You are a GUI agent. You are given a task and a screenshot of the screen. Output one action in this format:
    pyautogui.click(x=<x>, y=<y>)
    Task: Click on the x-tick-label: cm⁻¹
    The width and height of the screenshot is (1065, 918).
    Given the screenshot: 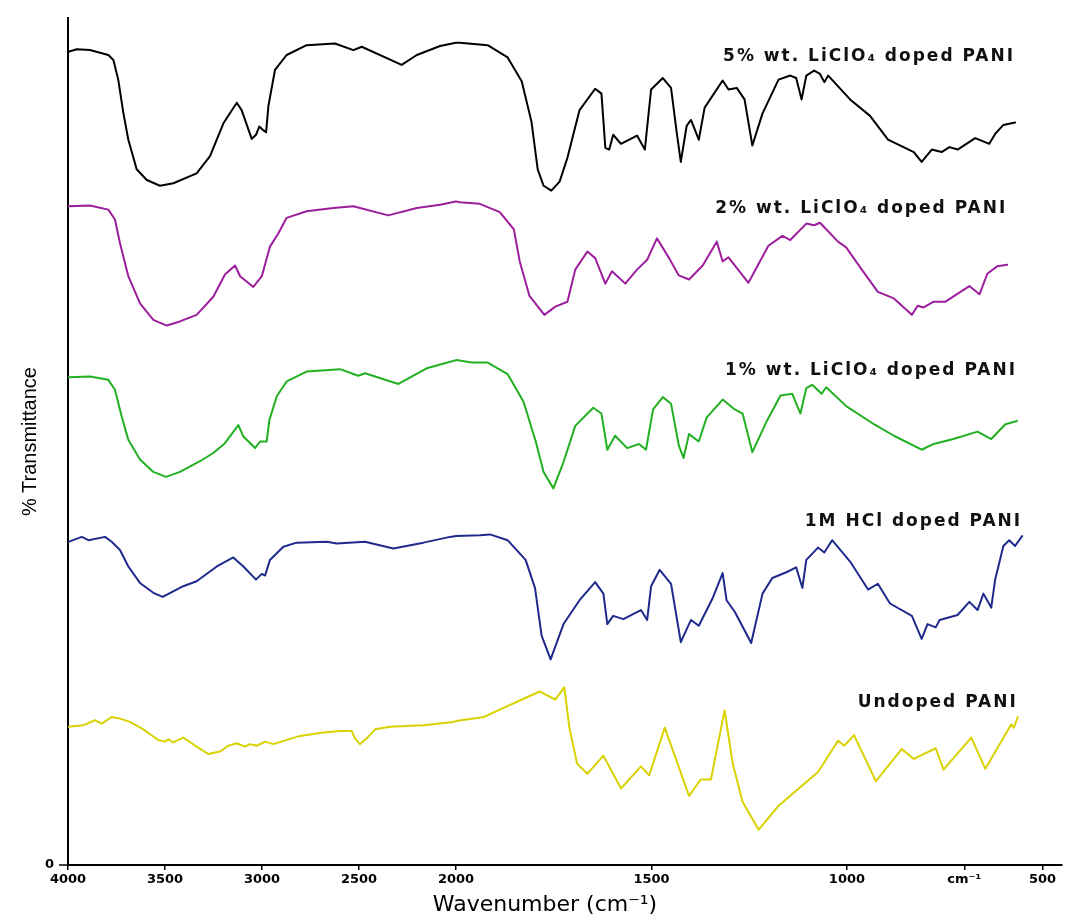 What is the action you would take?
    pyautogui.click(x=964, y=879)
    